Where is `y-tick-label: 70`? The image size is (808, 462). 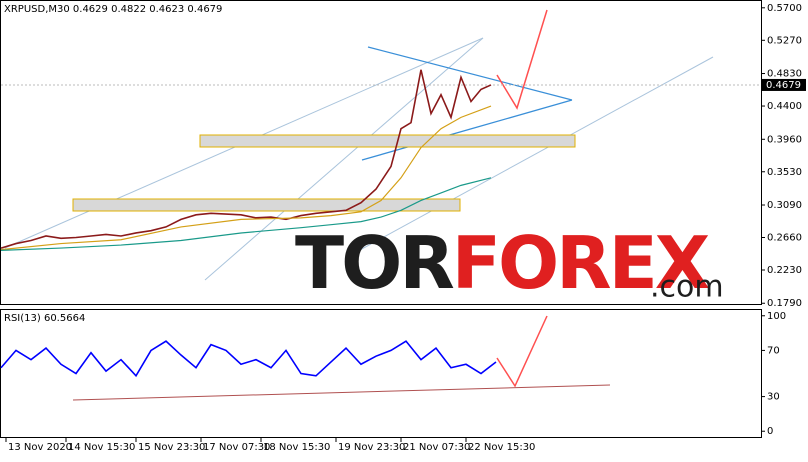 y-tick-label: 70 is located at coordinates (773, 350).